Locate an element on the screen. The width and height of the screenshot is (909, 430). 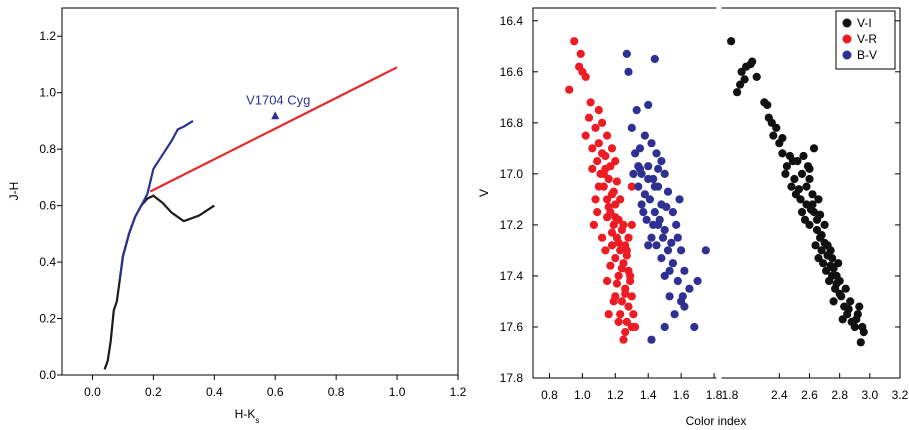
x-tick-label: 1.6 is located at coordinates (681, 395).